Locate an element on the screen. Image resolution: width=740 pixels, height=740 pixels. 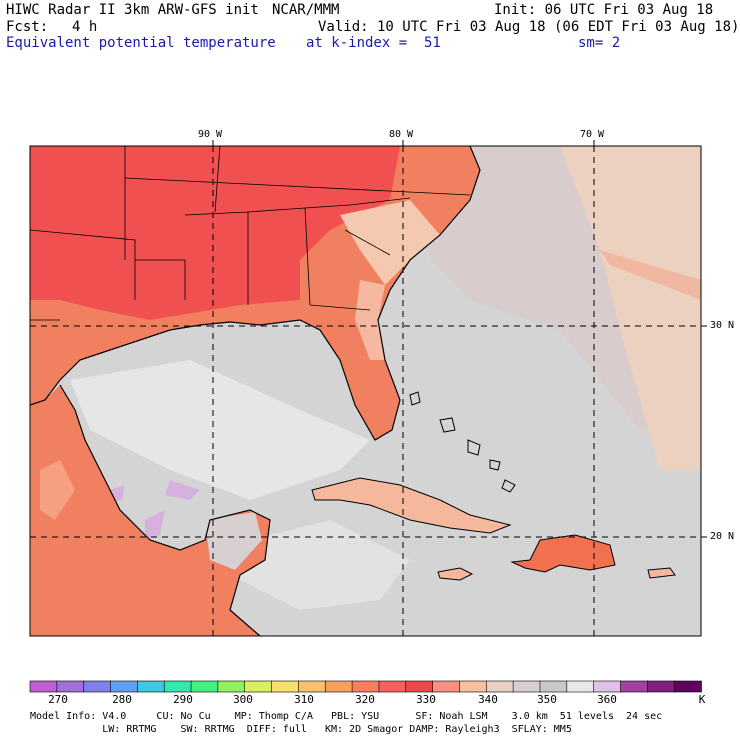
colorbar-tick: 280 is located at coordinates (122, 699).